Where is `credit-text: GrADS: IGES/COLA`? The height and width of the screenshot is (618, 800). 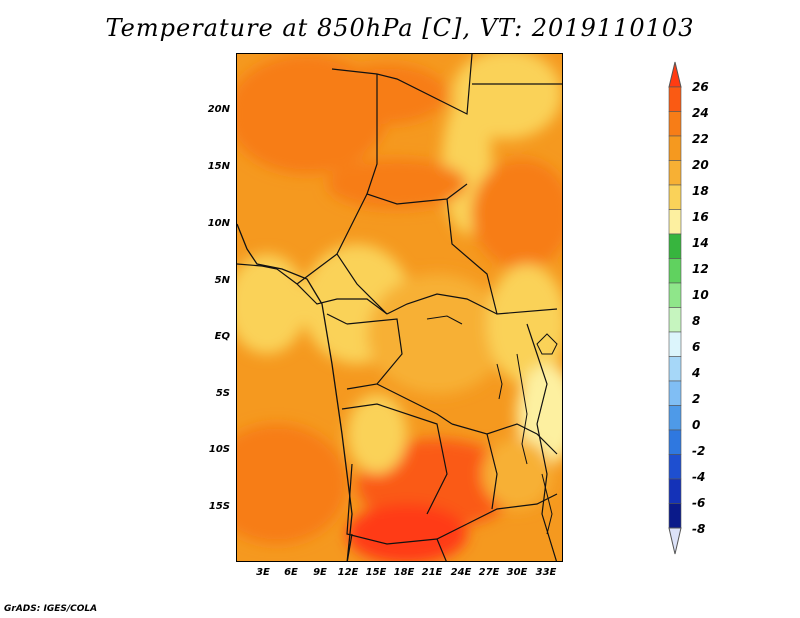 credit-text: GrADS: IGES/COLA is located at coordinates (51, 609).